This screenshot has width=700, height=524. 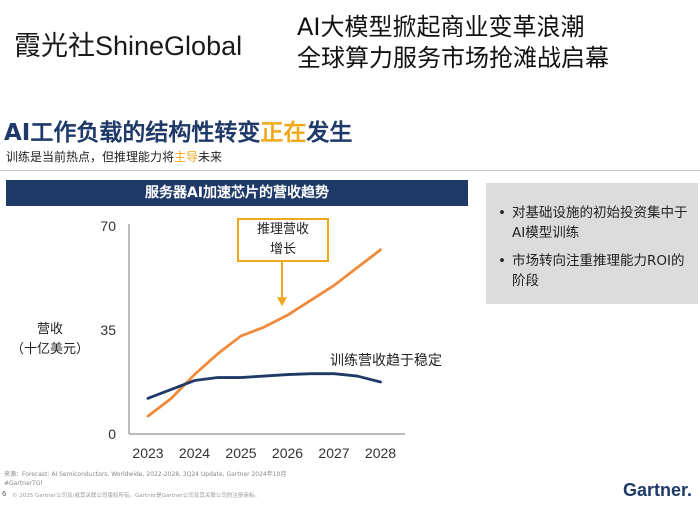 What do you see at coordinates (108, 226) in the screenshot?
I see `y-tick-label: 70` at bounding box center [108, 226].